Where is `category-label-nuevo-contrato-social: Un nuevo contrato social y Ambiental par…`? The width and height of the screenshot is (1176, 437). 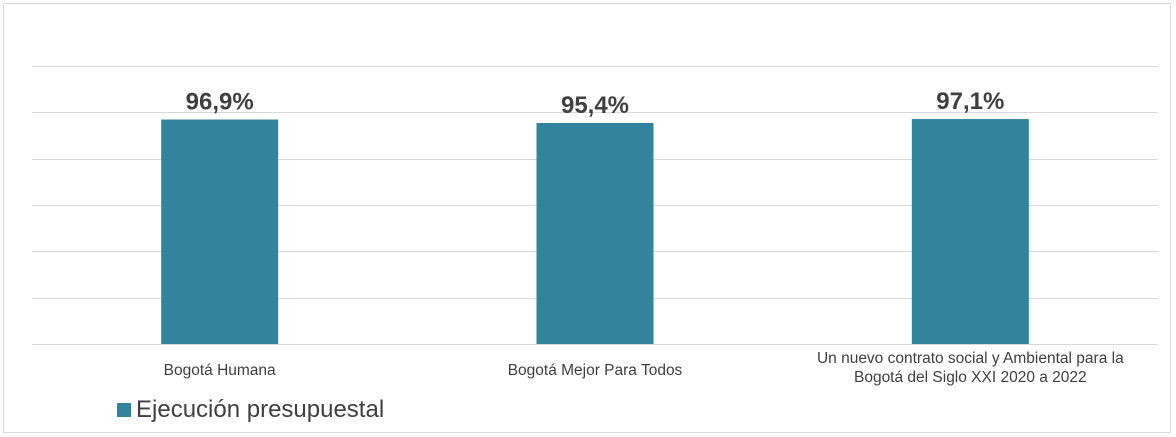
category-label-nuevo-contrato-social: Un nuevo contrato social y Ambiental par… is located at coordinates (970, 368).